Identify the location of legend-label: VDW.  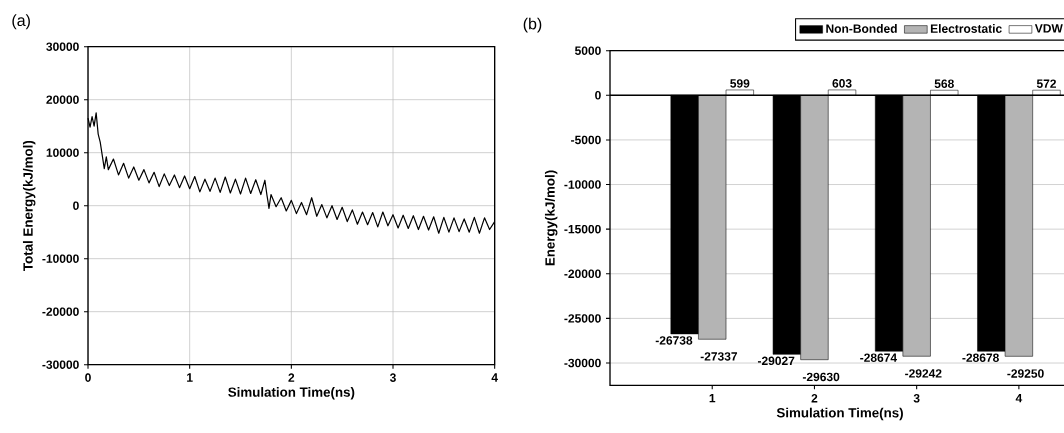
(1048, 28).